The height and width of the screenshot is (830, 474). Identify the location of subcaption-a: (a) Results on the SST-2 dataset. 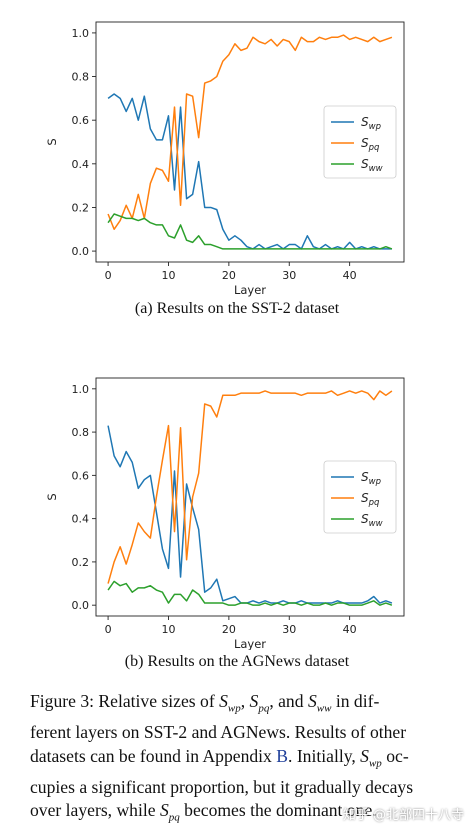
(237, 308).